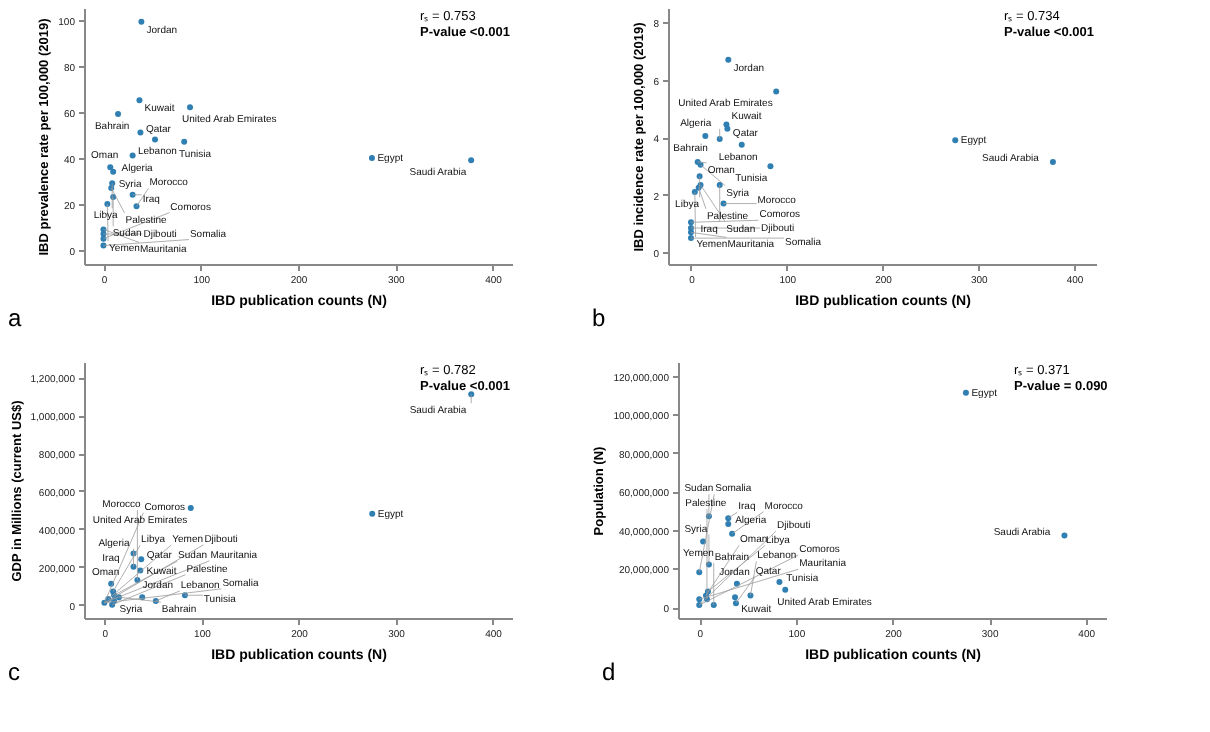  I want to click on text: d, so click(609, 672).